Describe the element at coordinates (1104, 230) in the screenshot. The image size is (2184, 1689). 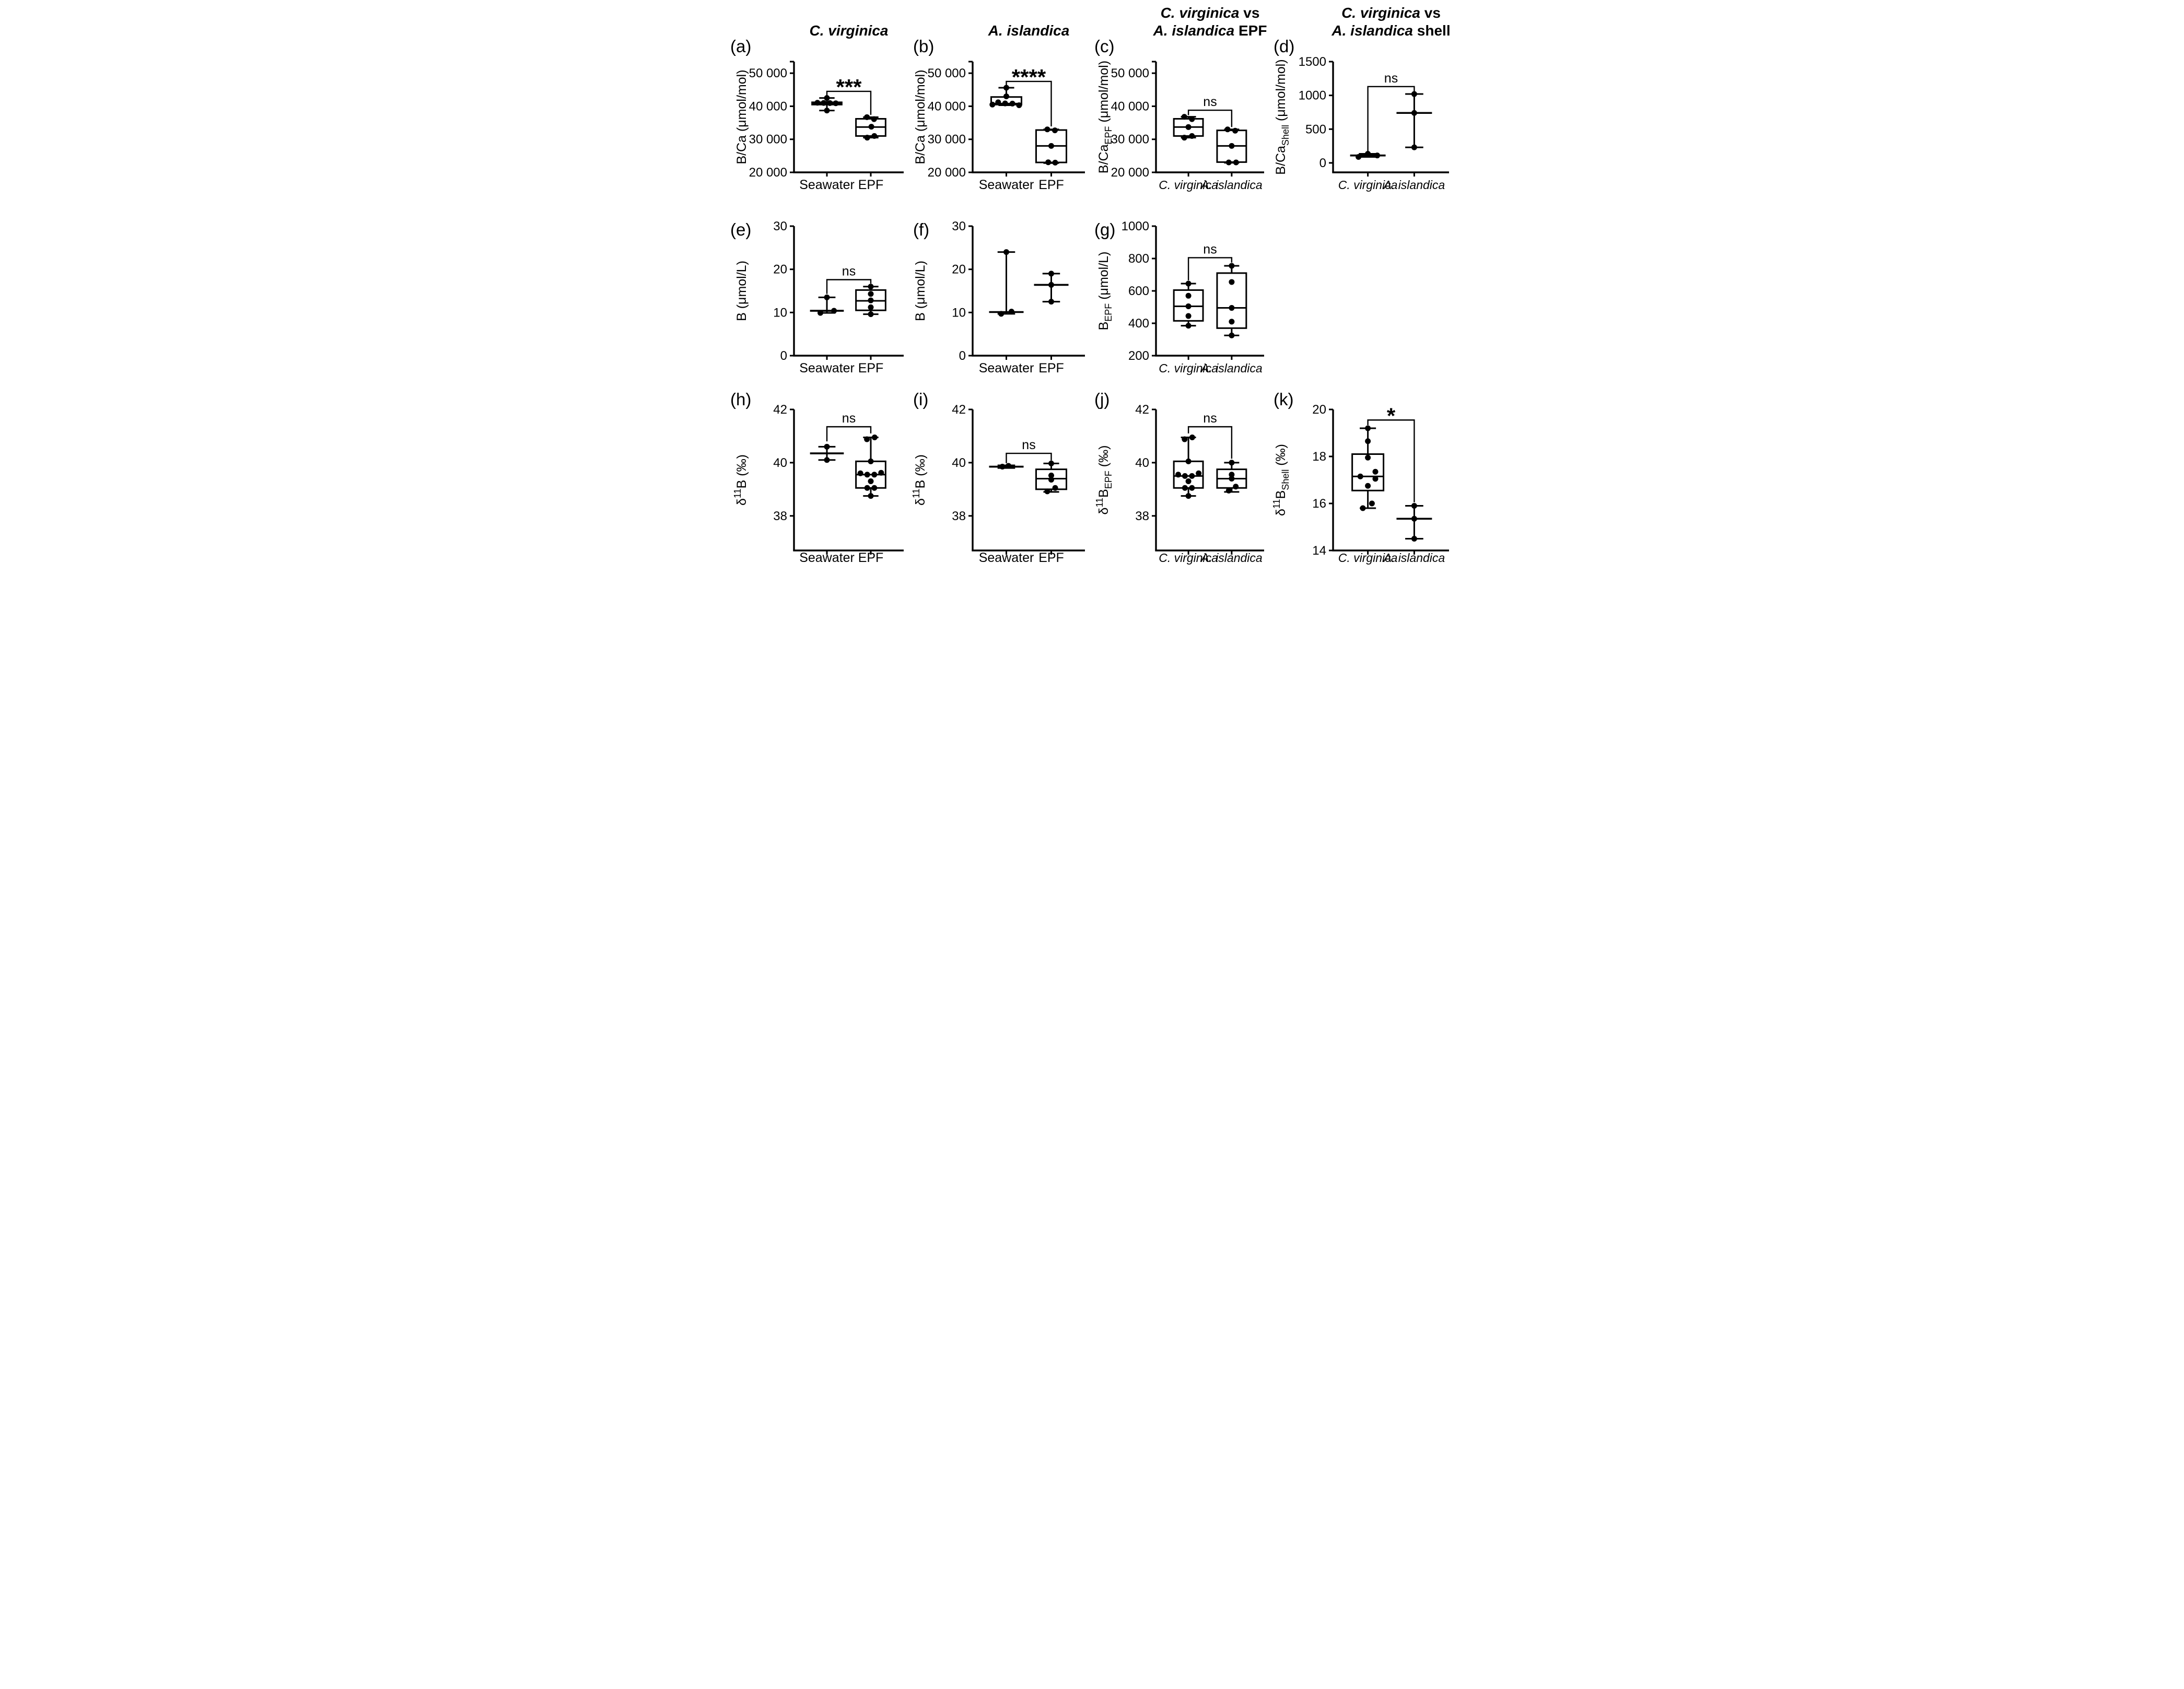
I see `panel-letter: (g)` at that location.